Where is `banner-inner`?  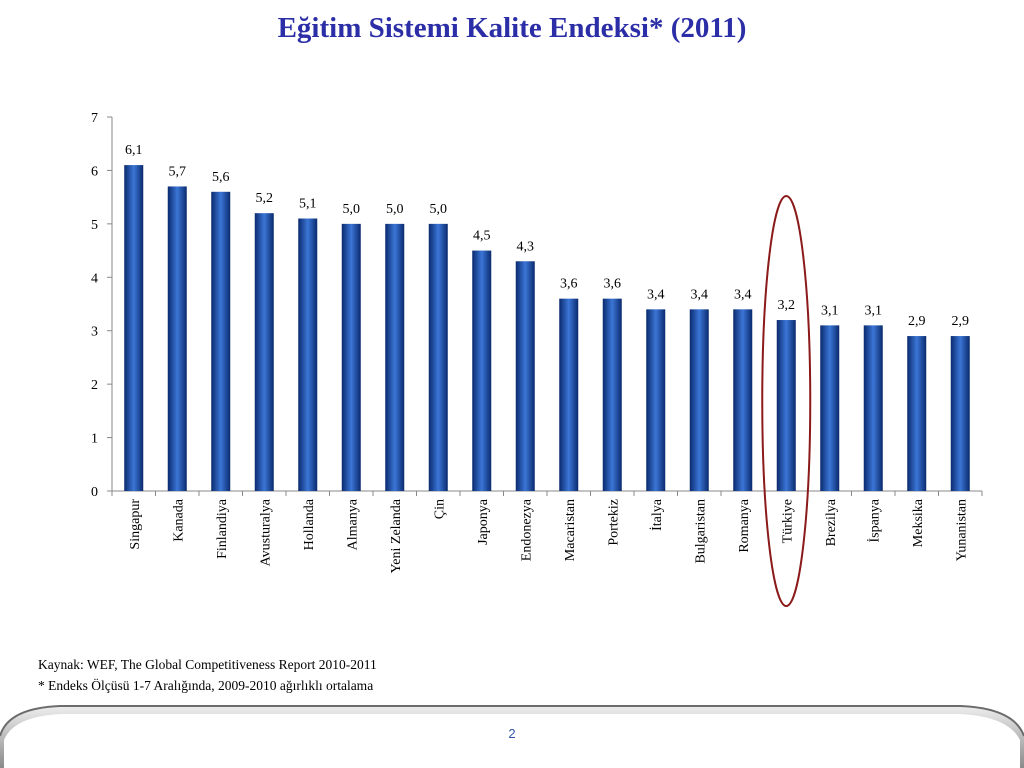
banner-inner is located at coordinates (512, 741).